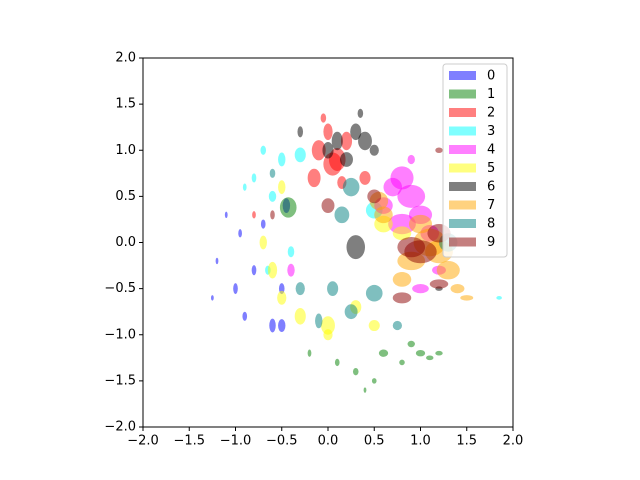 The image size is (640, 480). Describe the element at coordinates (125, 104) in the screenshot. I see `y-tick-label: 1.5` at that location.